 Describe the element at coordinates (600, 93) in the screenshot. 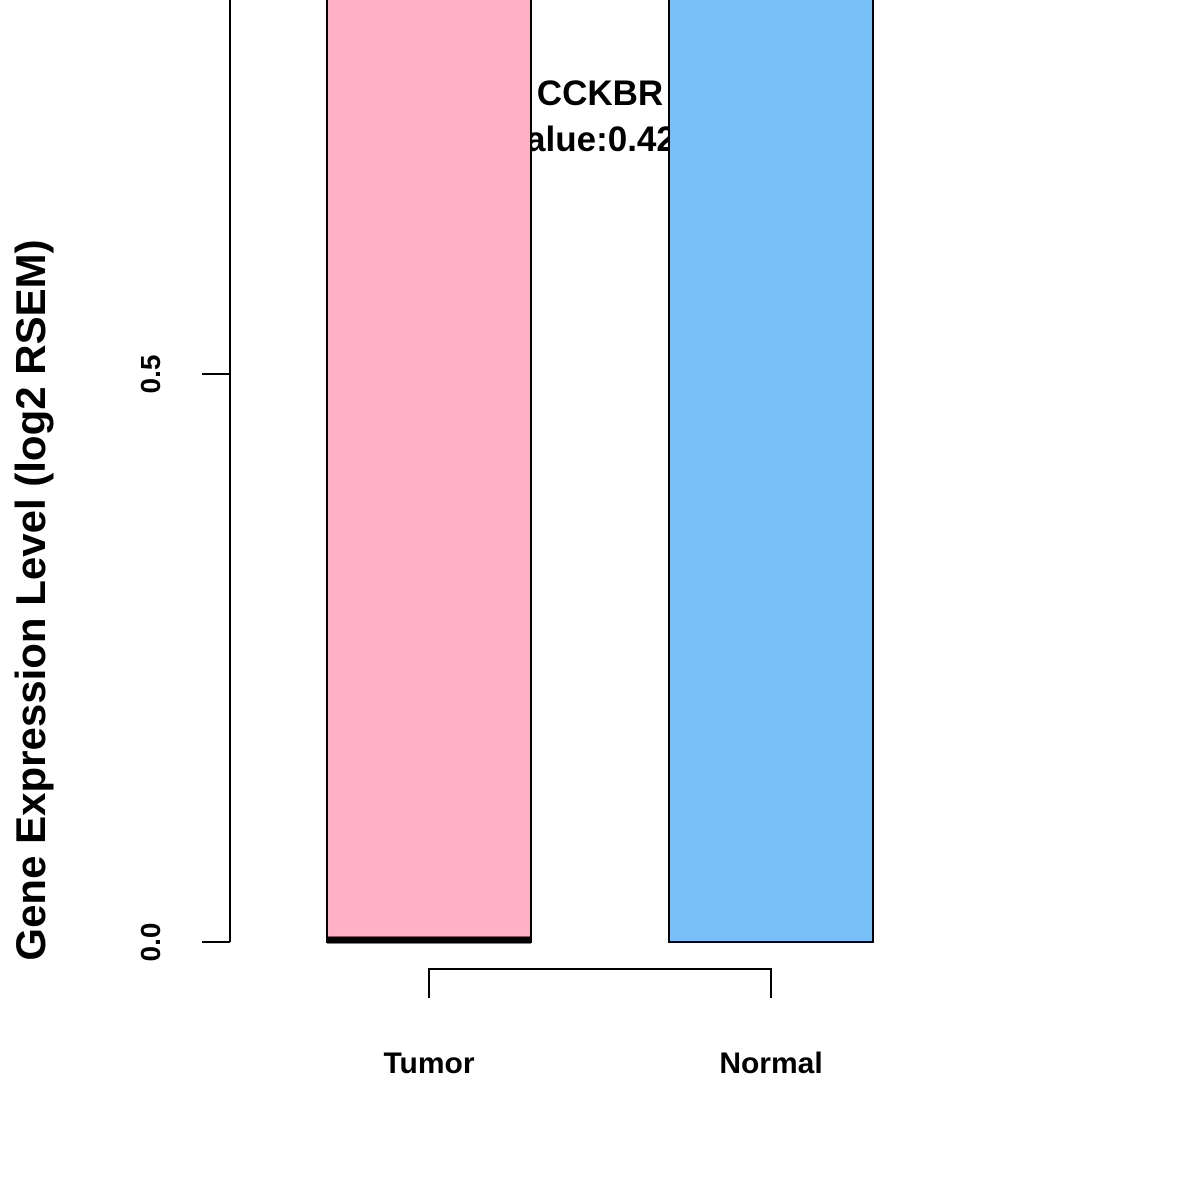

I see `chart-title: CCKBR` at that location.